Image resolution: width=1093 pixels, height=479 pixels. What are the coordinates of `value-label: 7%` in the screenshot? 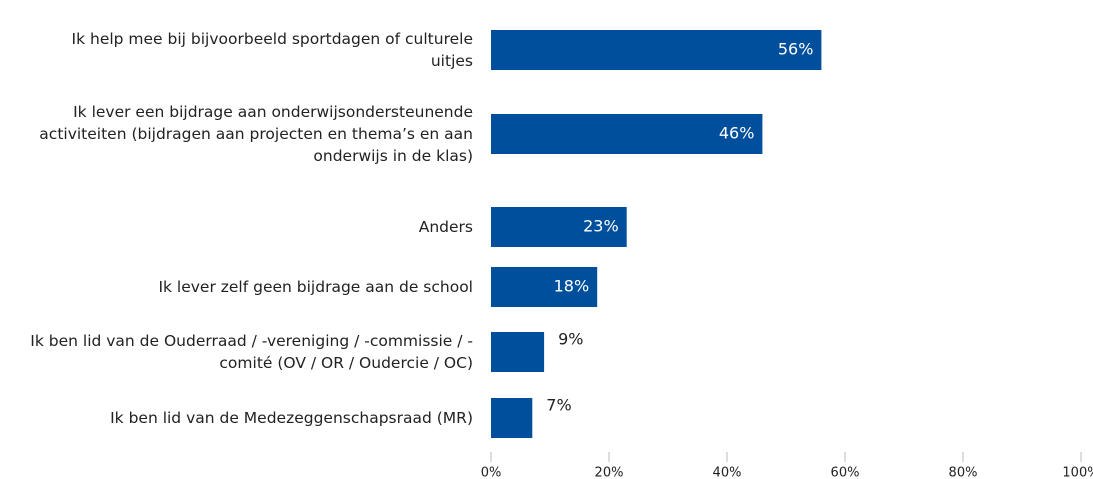 It's located at (558, 405).